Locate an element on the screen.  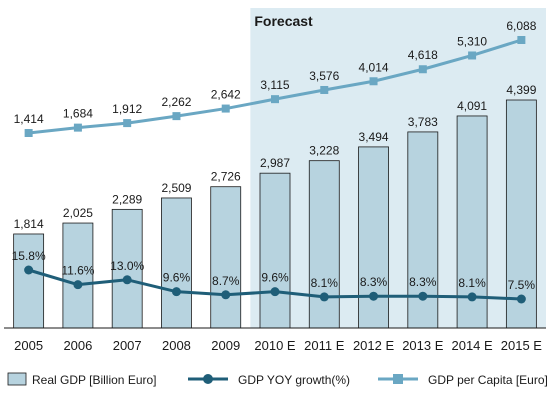
x-tick-label: 2005 is located at coordinates (28, 345).